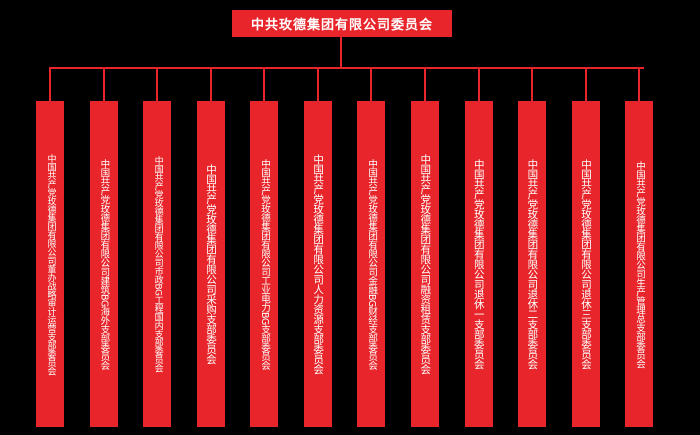 The image size is (700, 435). I want to click on branch-label: 中国共产党玫德集团有限公司金融BG财经支部委员会, so click(372, 264).